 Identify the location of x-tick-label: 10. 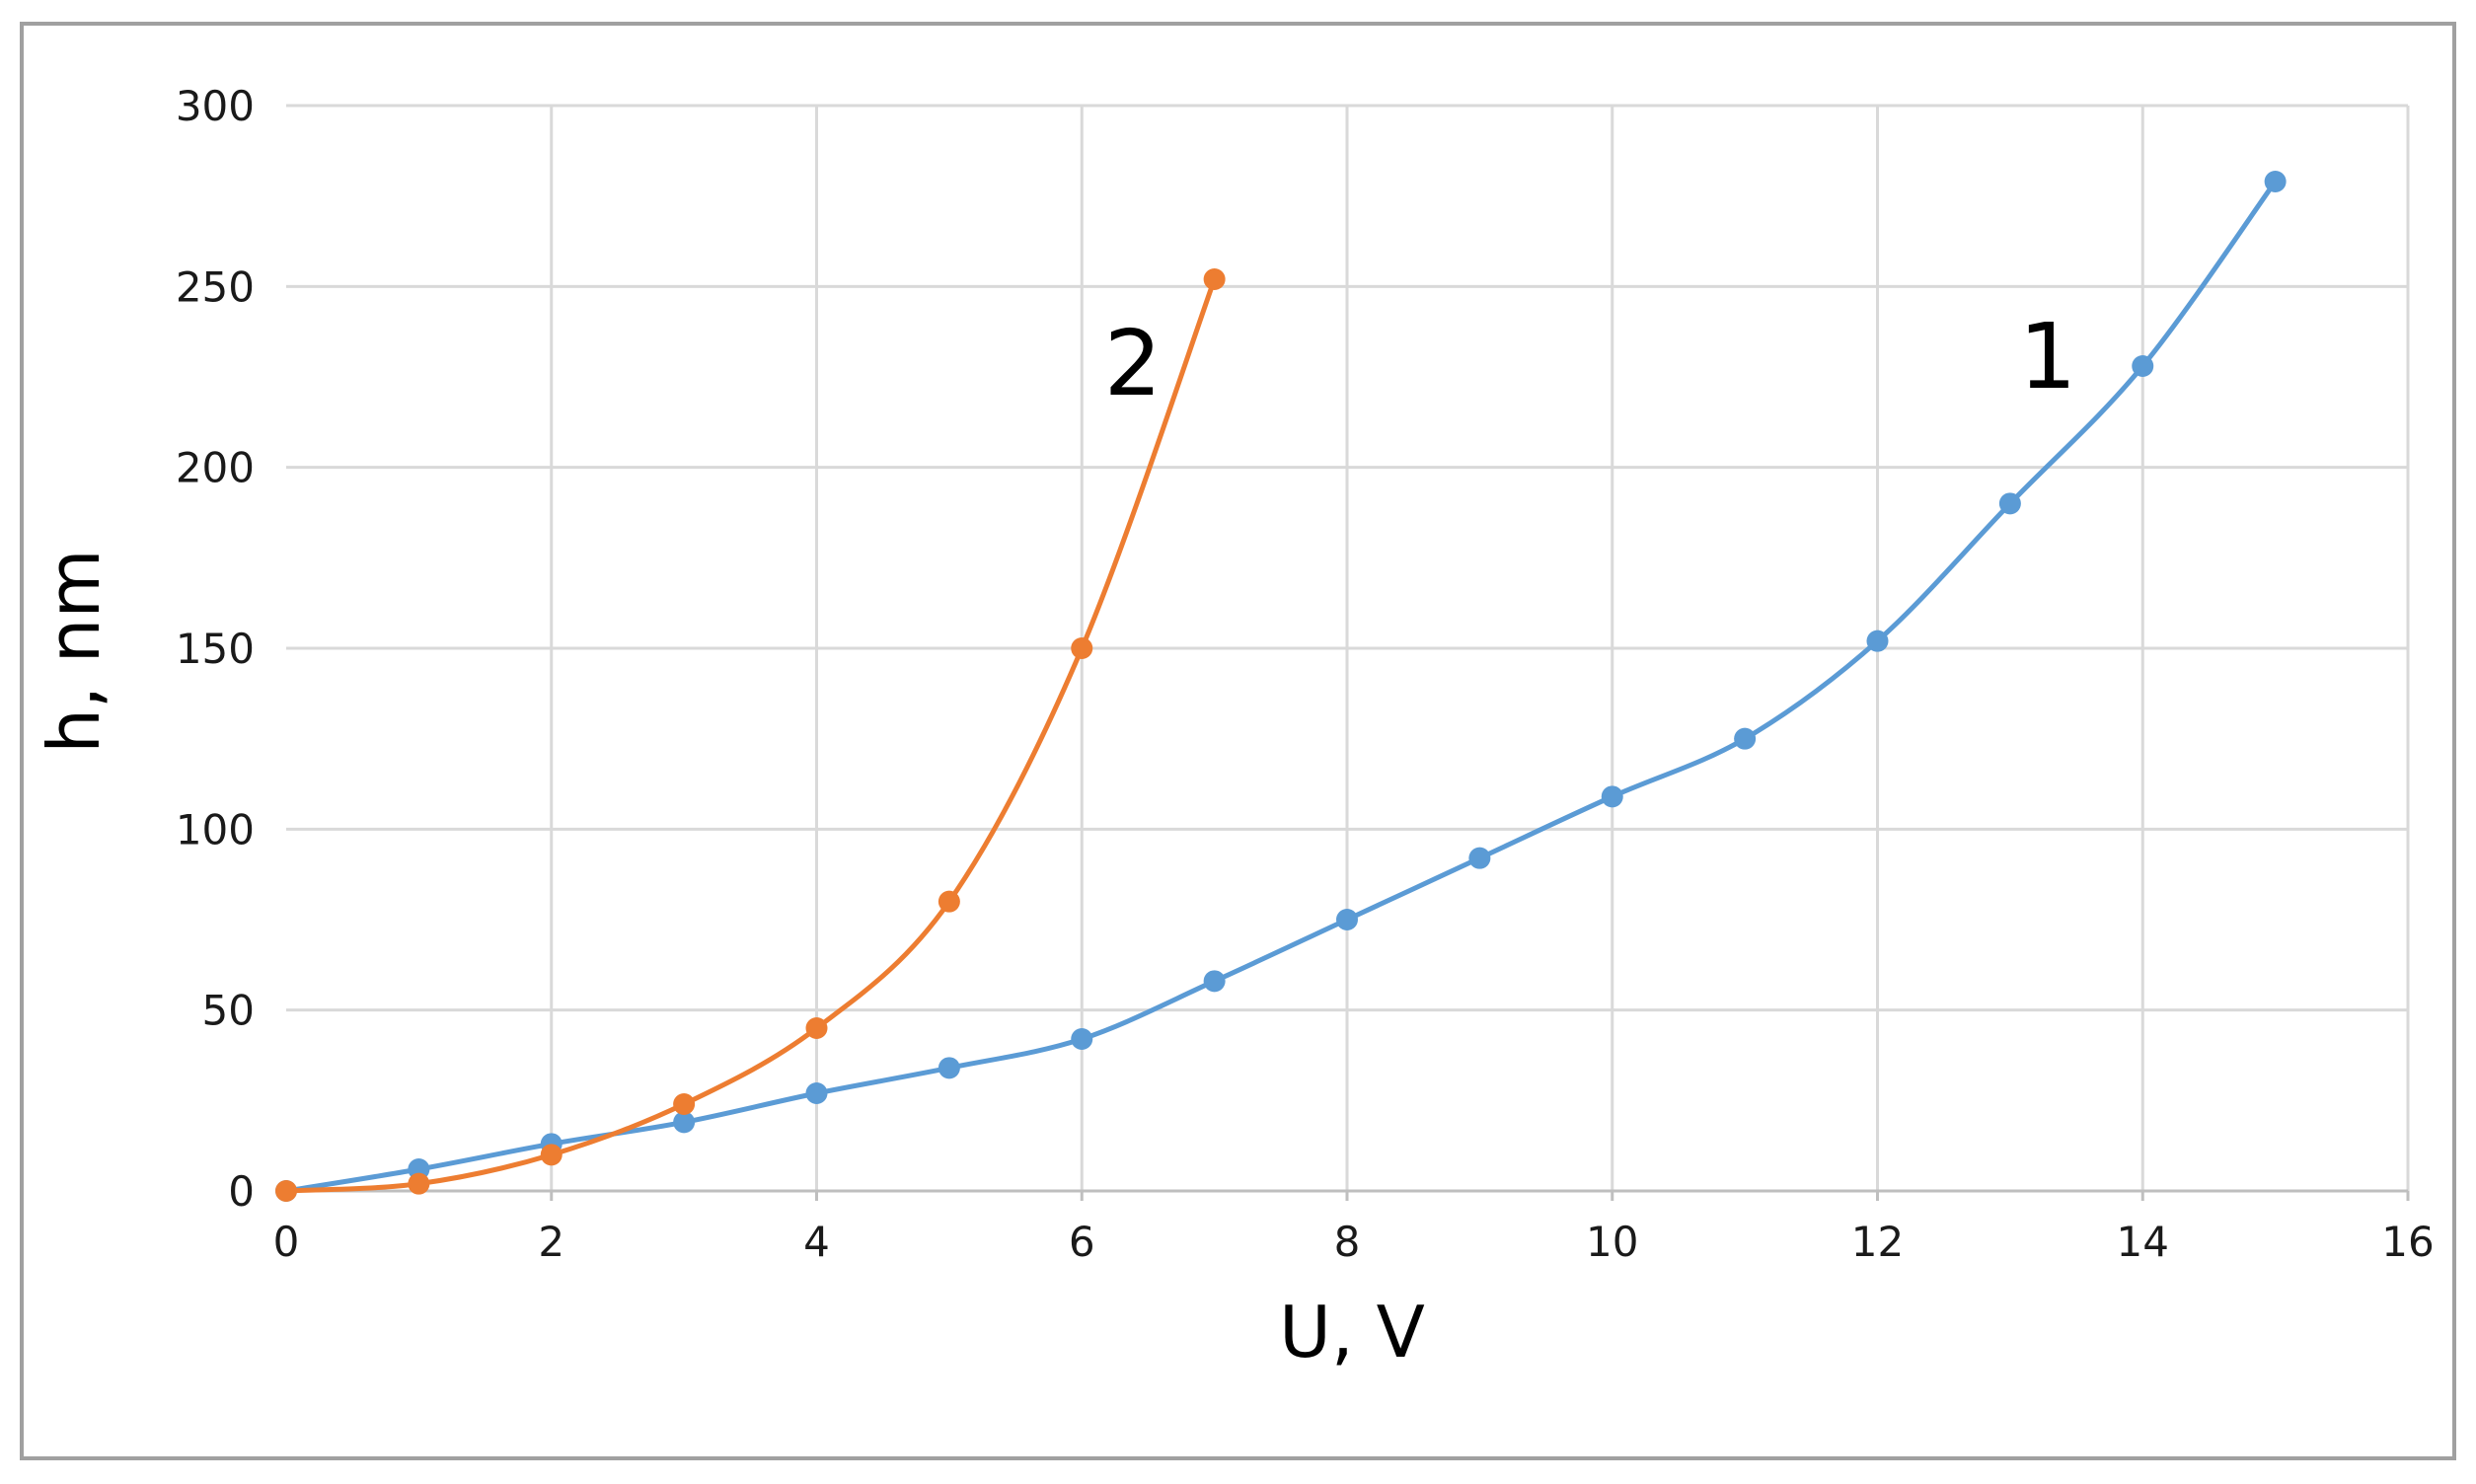
(1612, 1242).